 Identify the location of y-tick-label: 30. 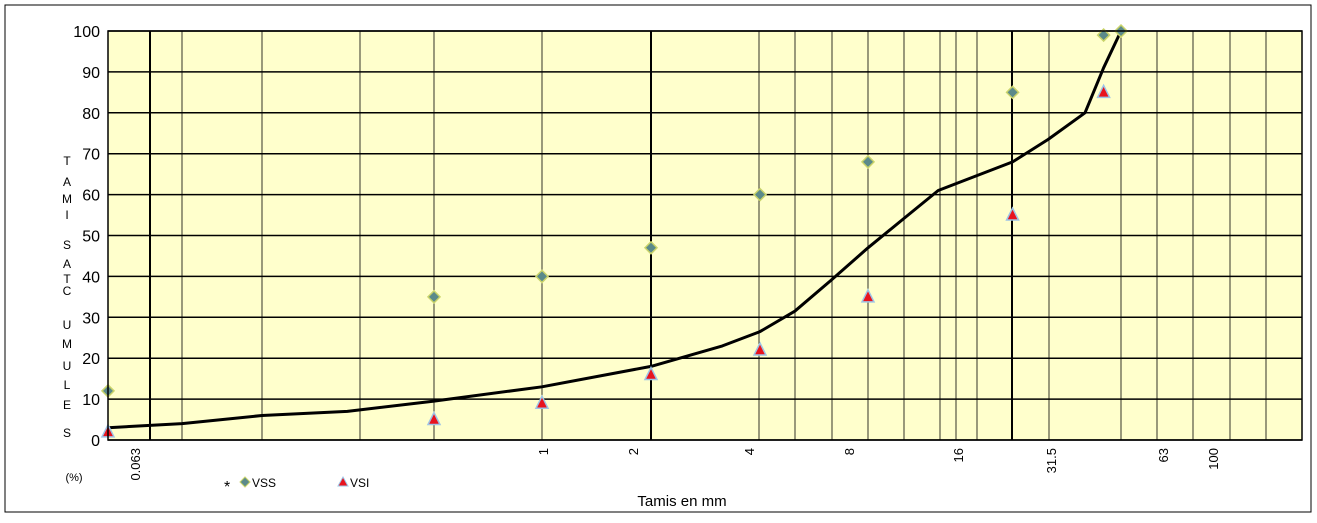
(91, 318).